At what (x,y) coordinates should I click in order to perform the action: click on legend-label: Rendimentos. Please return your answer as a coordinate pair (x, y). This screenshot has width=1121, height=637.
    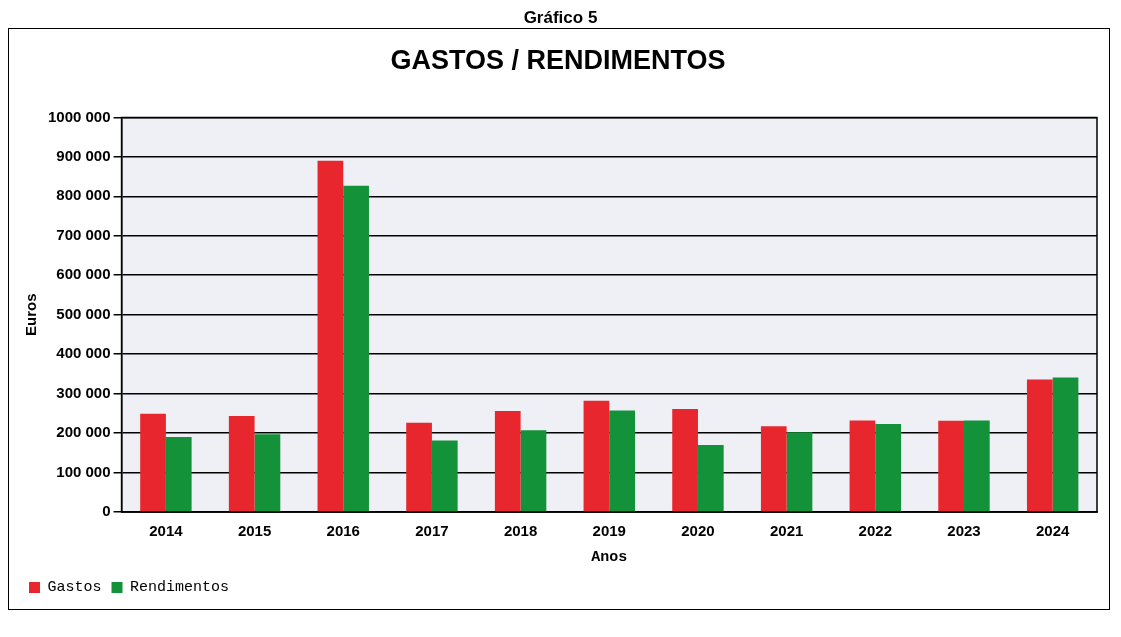
    Looking at the image, I should click on (180, 588).